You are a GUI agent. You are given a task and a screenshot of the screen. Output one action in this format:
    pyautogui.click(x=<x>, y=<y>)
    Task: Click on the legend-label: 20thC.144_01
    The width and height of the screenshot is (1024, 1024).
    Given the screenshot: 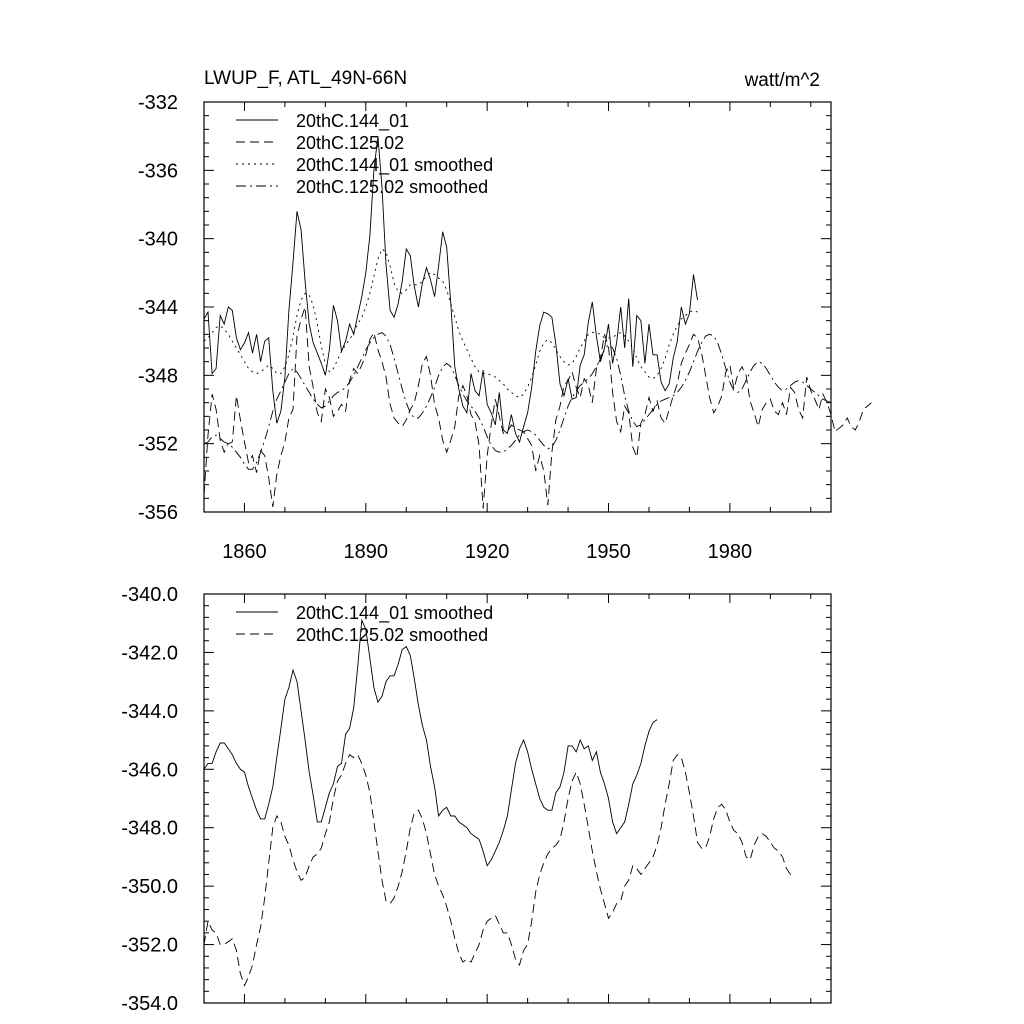 What is the action you would take?
    pyautogui.click(x=352, y=121)
    